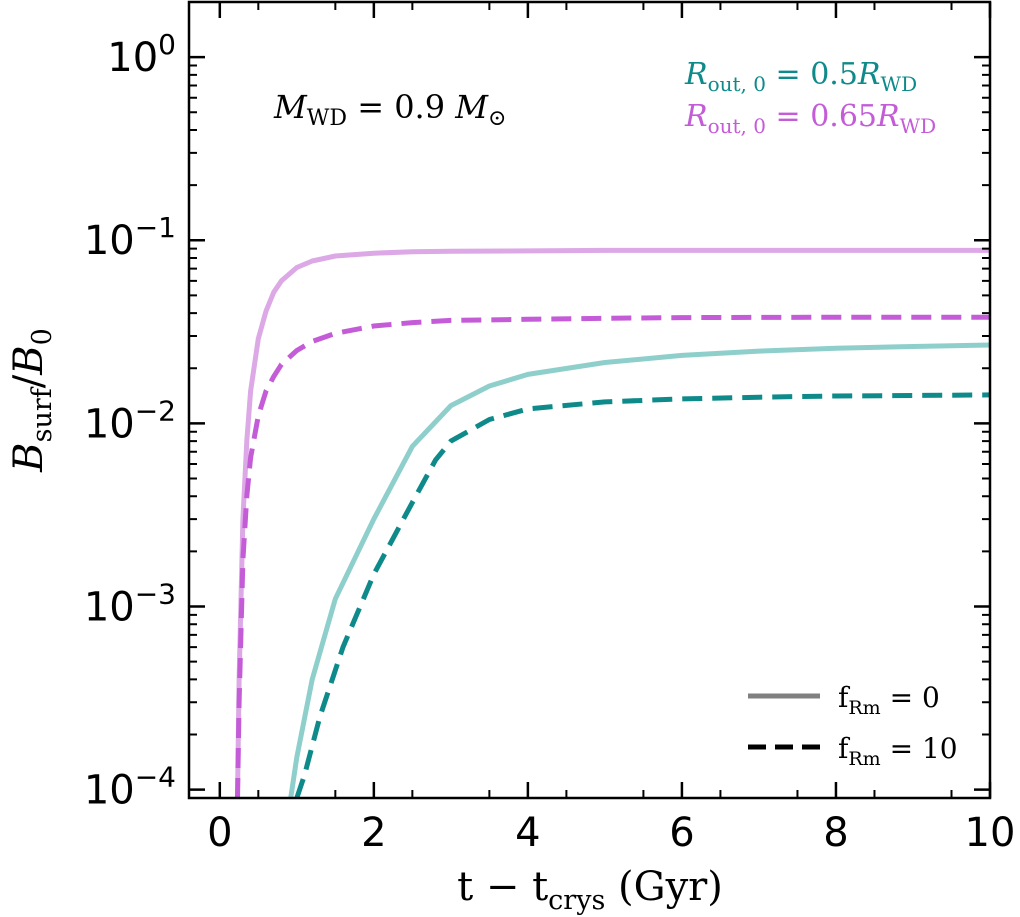 Image resolution: width=1020 pixels, height=917 pixels. What do you see at coordinates (130, 237) in the screenshot?
I see `y-tick-label: 10⁻¹` at bounding box center [130, 237].